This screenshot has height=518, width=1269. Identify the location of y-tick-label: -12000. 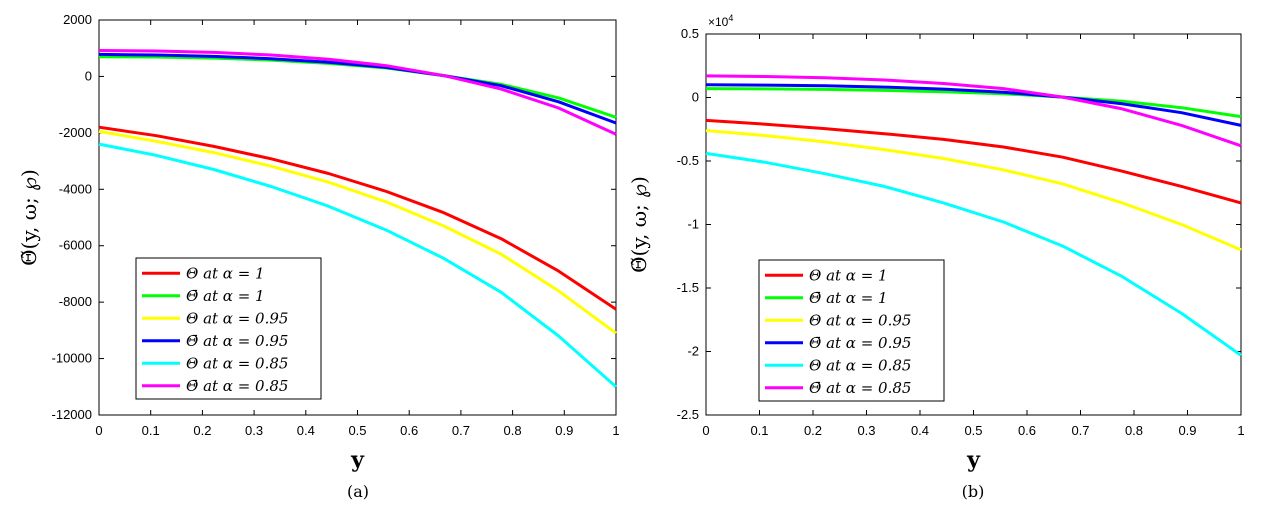
(72, 414).